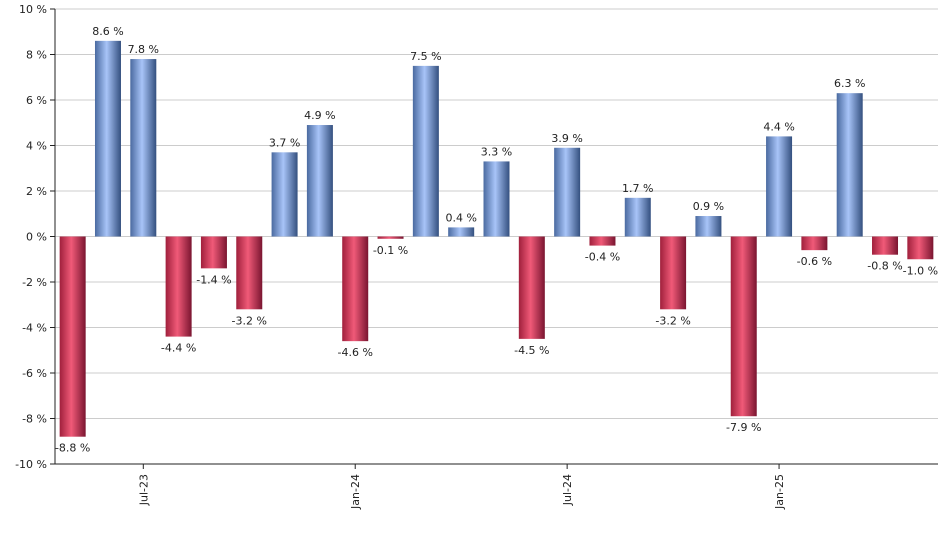 The image size is (940, 550). What do you see at coordinates (33, 9) in the screenshot?
I see `y-tick-label: 10 %` at bounding box center [33, 9].